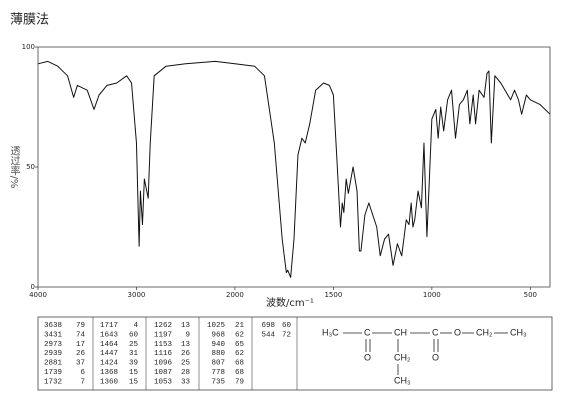 This screenshot has height=402, width=570. Describe the element at coordinates (81, 335) in the screenshot. I see `peak-transmittance: 74` at that location.